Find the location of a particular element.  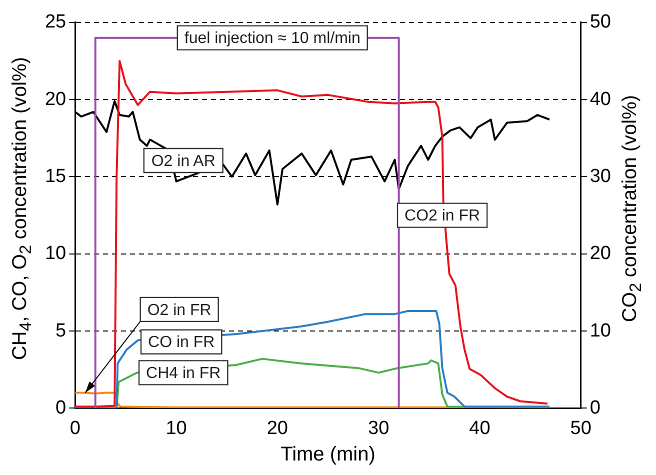

x-tick-label: 10 is located at coordinates (176, 428).